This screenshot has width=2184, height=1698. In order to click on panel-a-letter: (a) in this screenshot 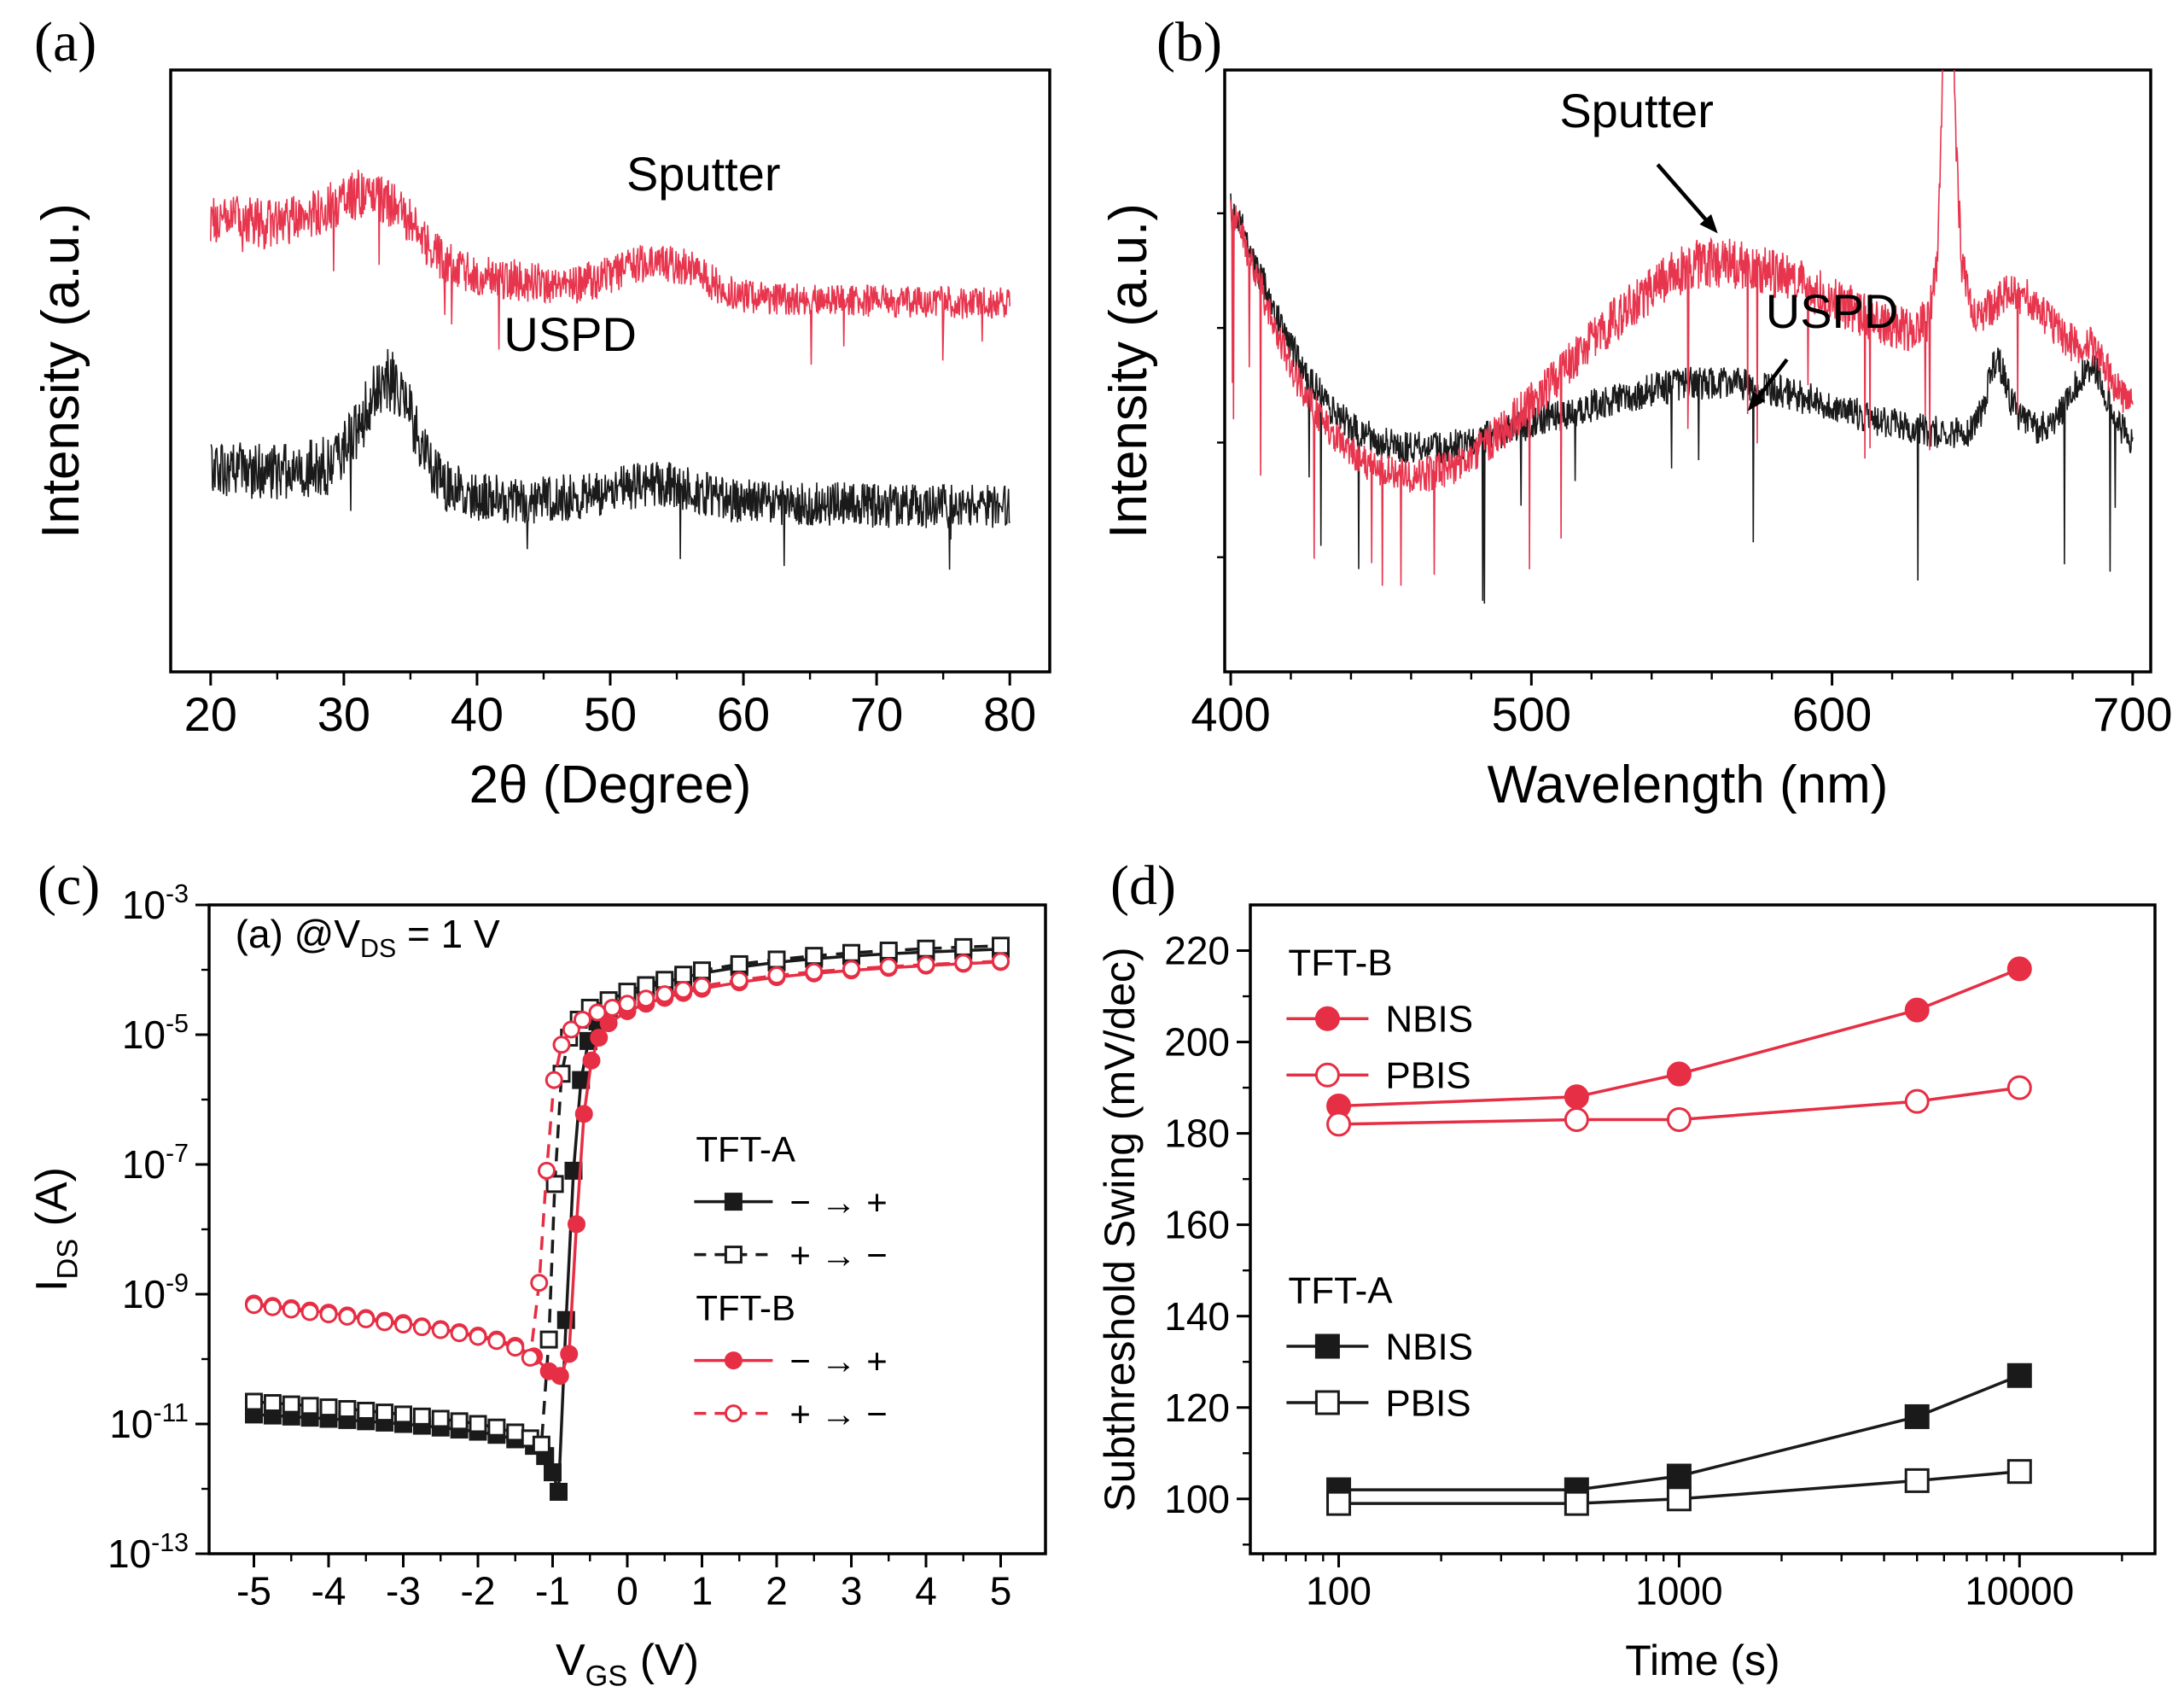, I will do `click(65, 42)`.